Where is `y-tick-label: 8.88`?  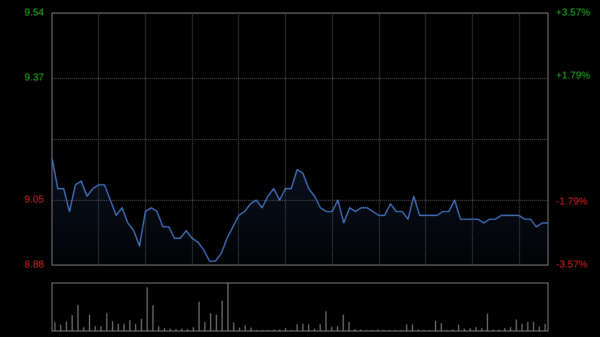 y-tick-label: 8.88 is located at coordinates (34, 265).